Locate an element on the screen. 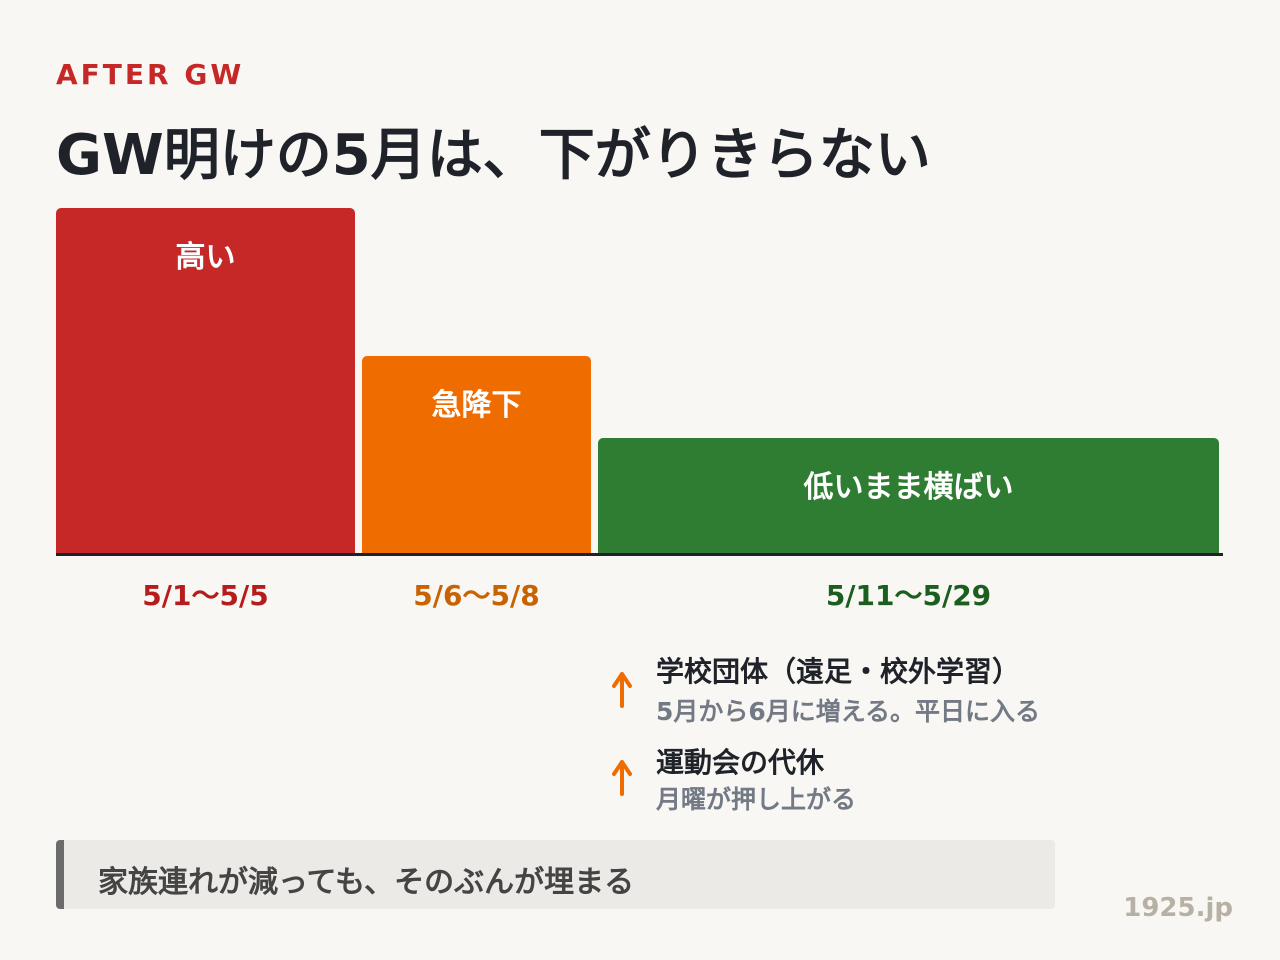 The width and height of the screenshot is (1280, 960). title: GW明けの5月は、下がりきらない is located at coordinates (493, 155).